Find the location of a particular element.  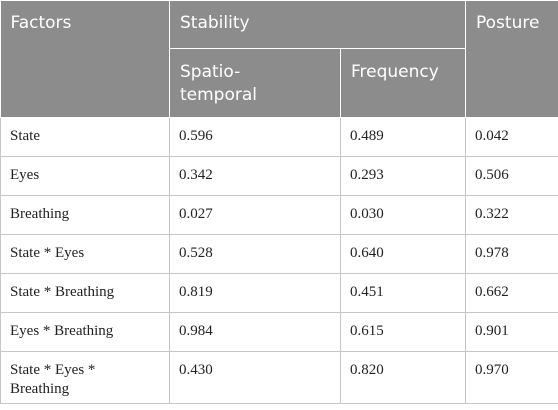

spatio-temporal-cell: 0.027 is located at coordinates (255, 215).